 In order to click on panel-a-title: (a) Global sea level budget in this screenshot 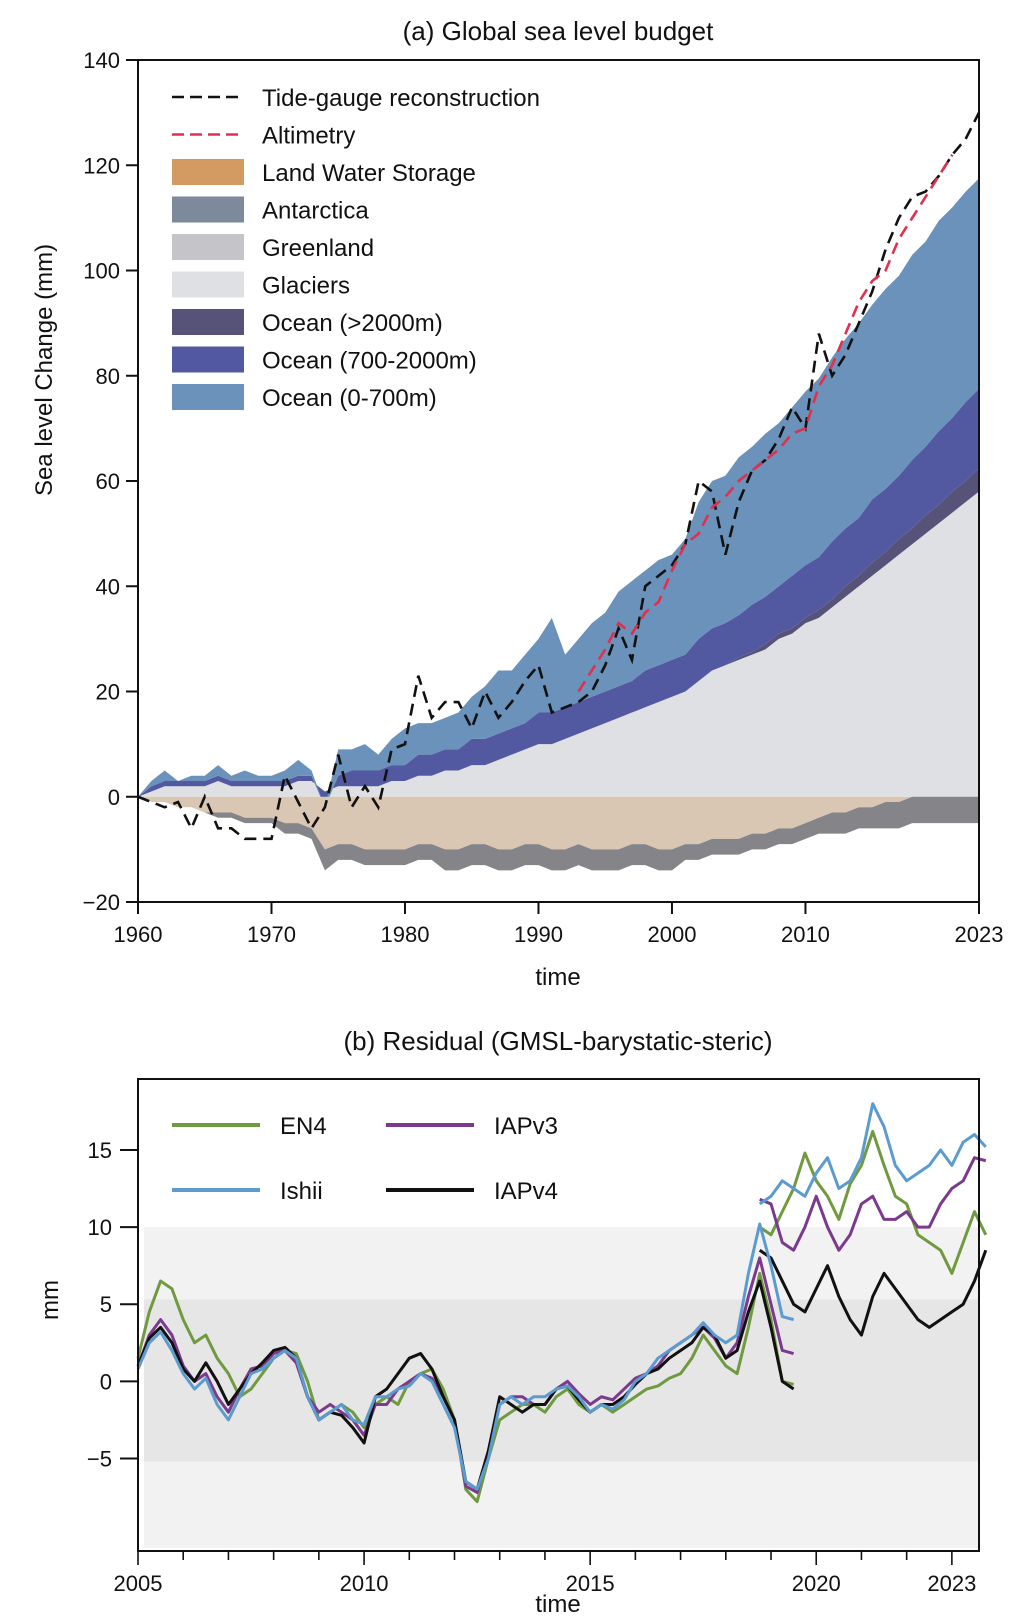, I will do `click(559, 31)`.